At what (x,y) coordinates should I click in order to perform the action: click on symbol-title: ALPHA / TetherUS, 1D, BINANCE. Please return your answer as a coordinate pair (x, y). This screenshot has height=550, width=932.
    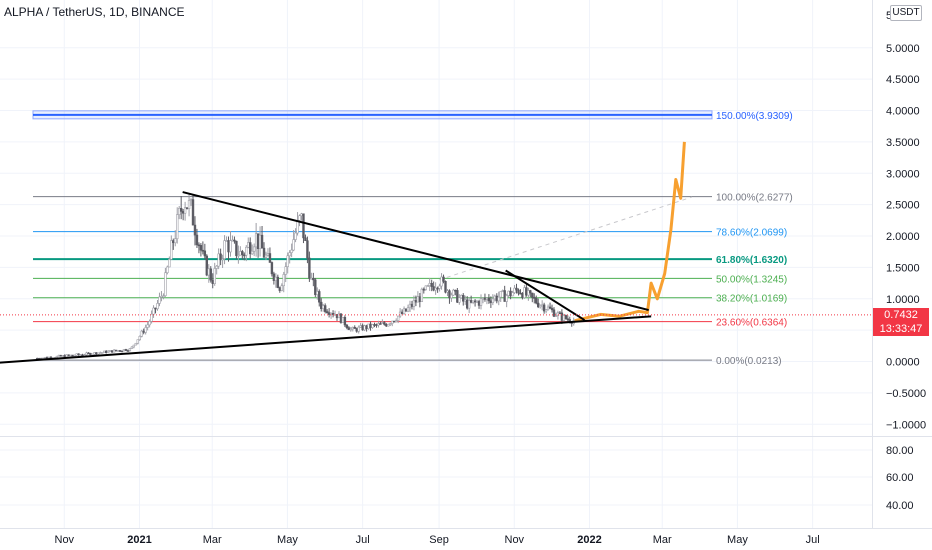
    Looking at the image, I should click on (94, 12).